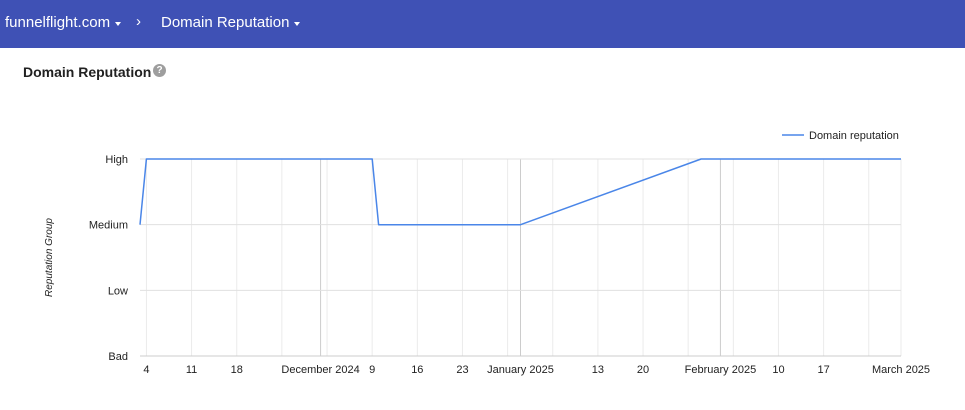  Describe the element at coordinates (643, 370) in the screenshot. I see `x-tick-label: 20` at that location.